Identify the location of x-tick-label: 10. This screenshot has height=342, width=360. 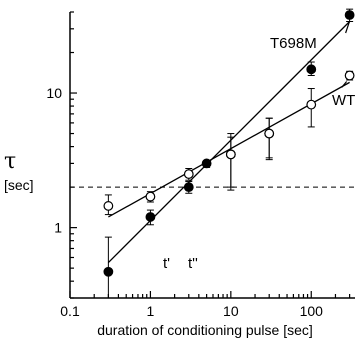
(231, 311).